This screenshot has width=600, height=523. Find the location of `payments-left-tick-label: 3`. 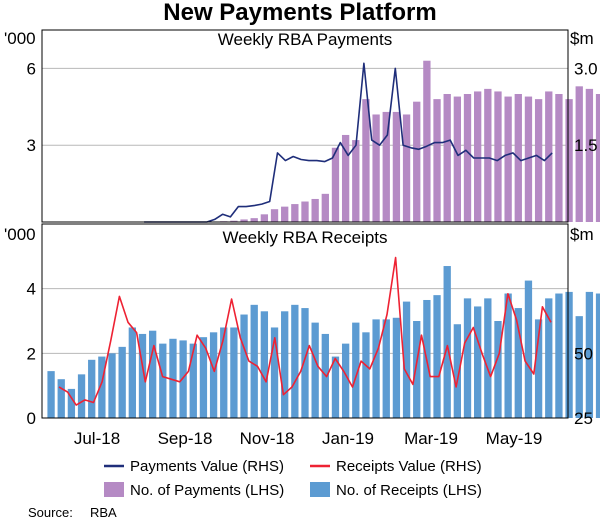

payments-left-tick-label: 3 is located at coordinates (31, 145).